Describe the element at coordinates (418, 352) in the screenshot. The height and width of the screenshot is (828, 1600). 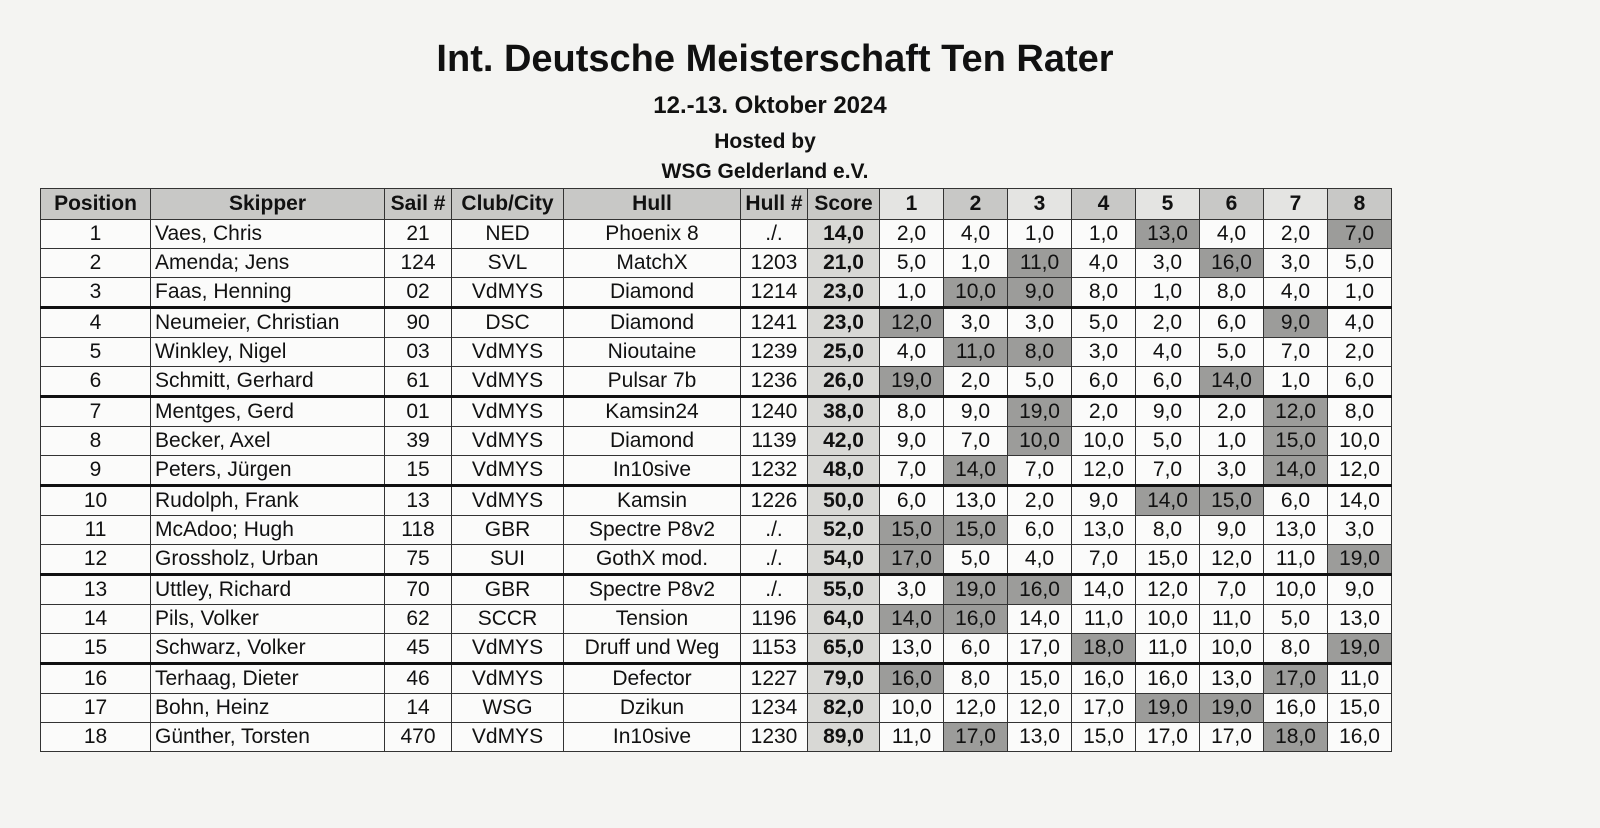
I see `cell: 03` at that location.